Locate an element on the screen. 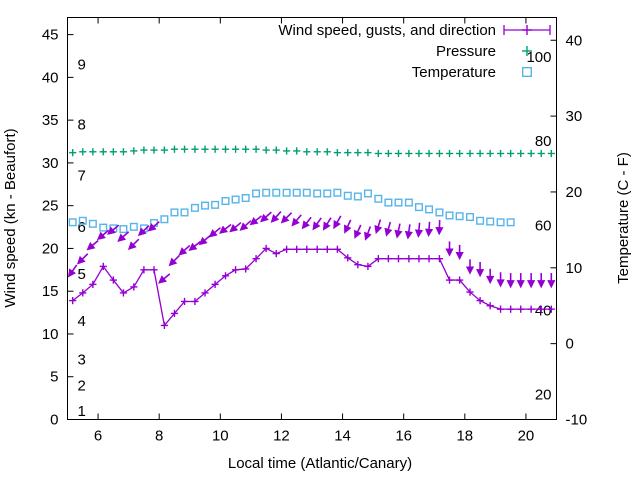  wind-direction-series is located at coordinates (311, 250).